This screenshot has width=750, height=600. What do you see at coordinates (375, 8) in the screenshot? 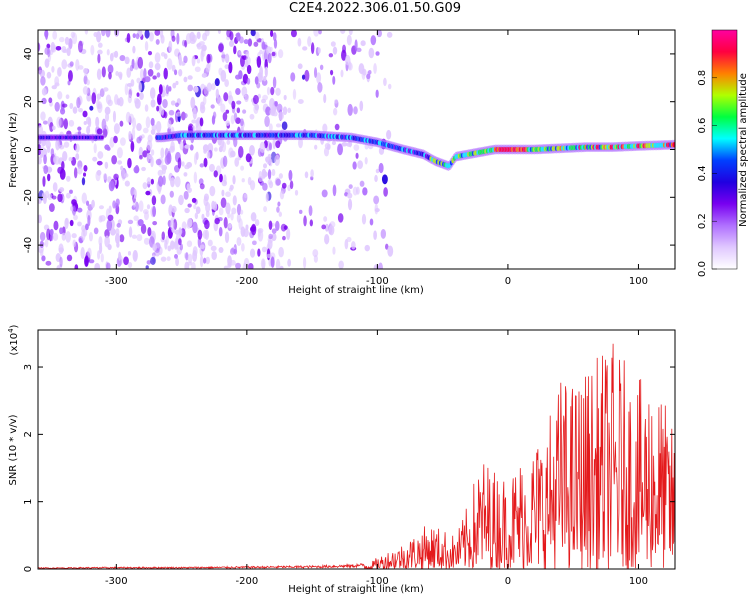
I see `figure-title: C2E4.2022.306.01.50.G09` at bounding box center [375, 8].